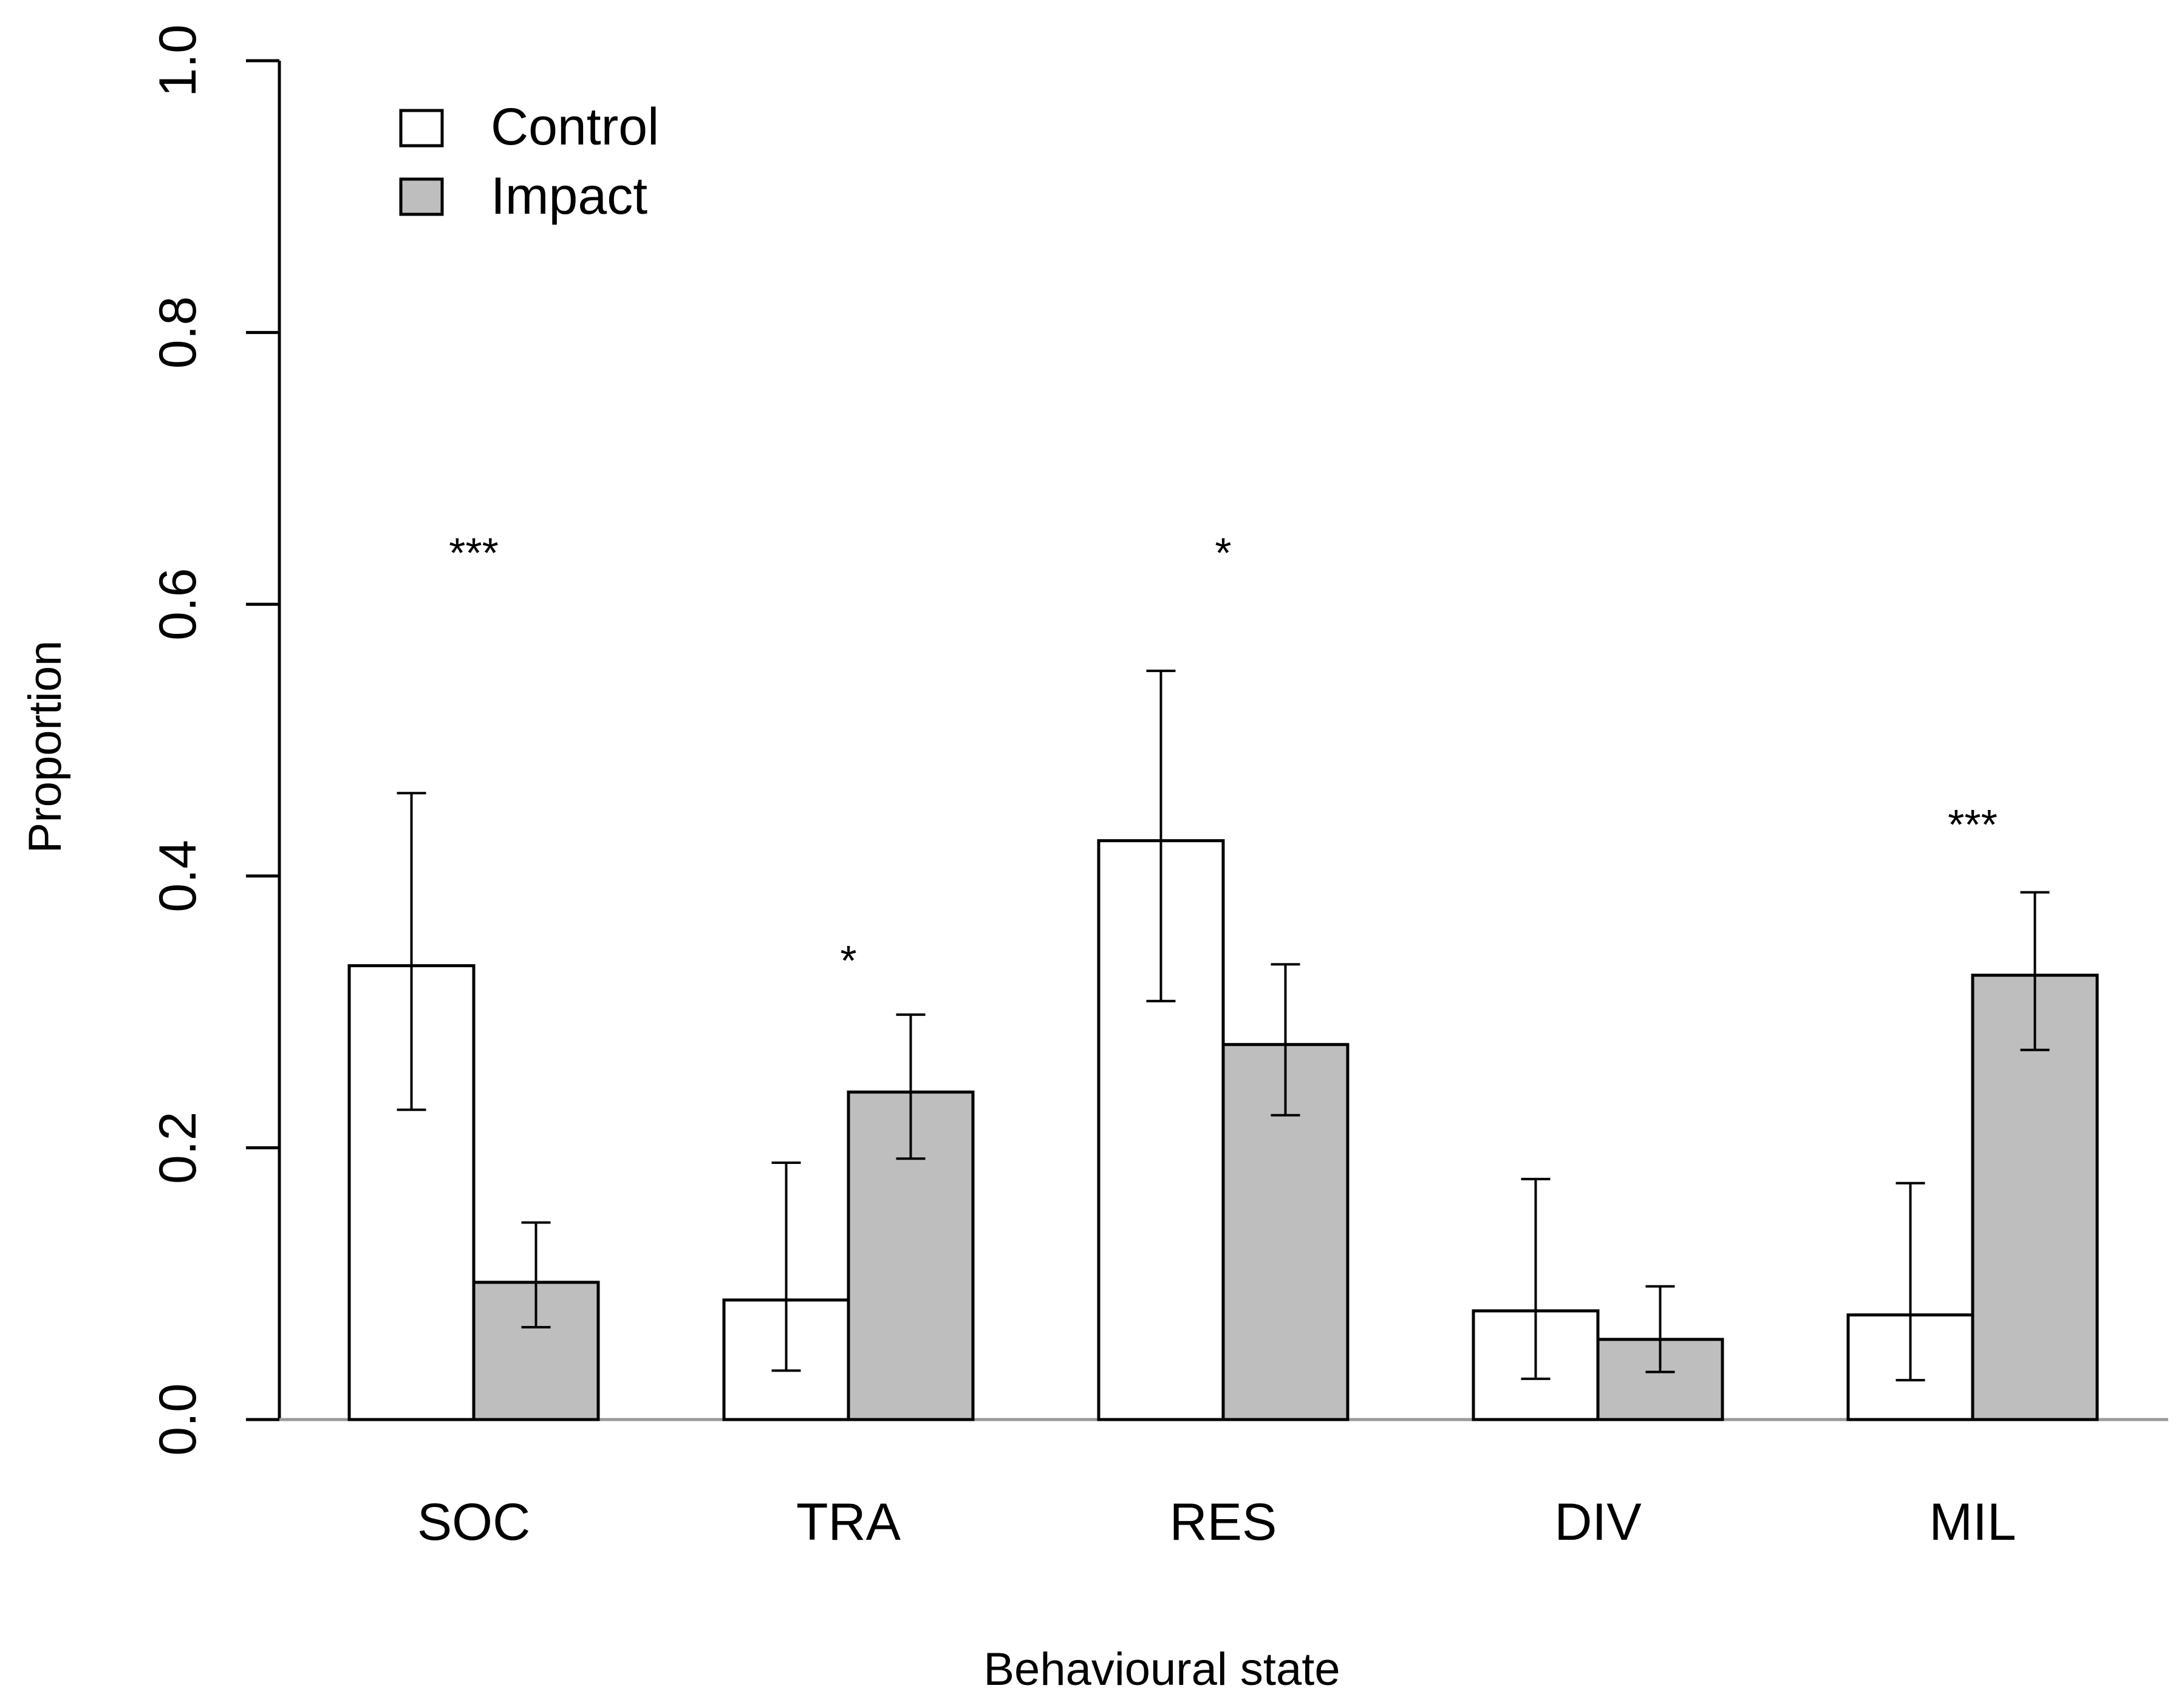 The width and height of the screenshot is (2184, 1694). I want to click on error-bar-control-soc, so click(411, 951).